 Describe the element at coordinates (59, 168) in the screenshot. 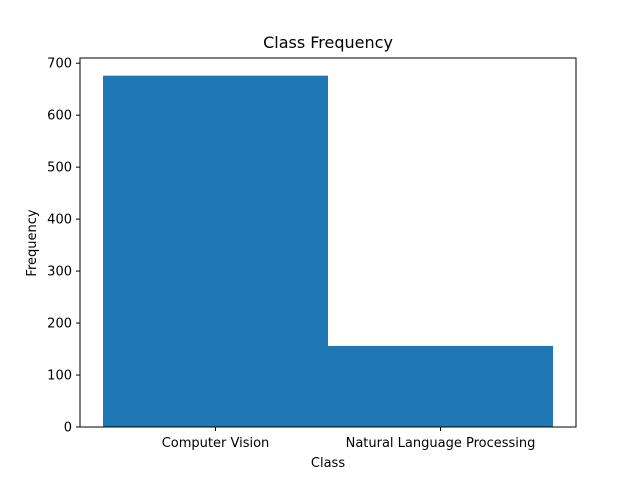

I see `y-tick-label: 500` at that location.